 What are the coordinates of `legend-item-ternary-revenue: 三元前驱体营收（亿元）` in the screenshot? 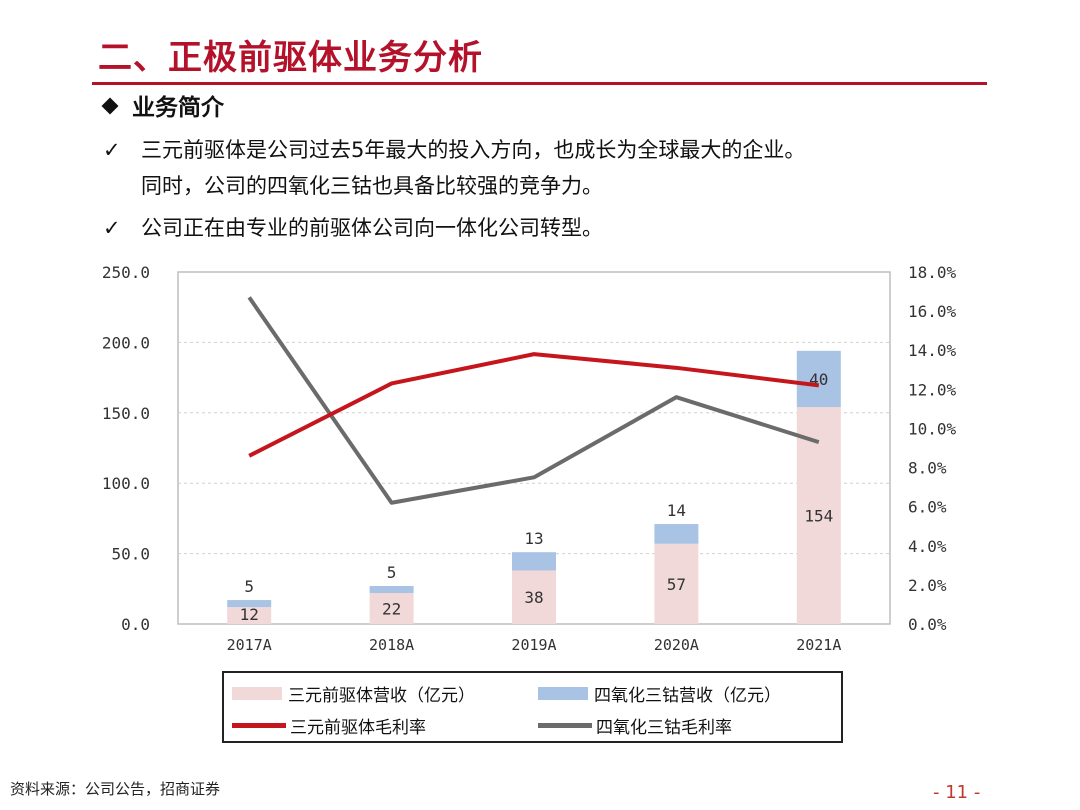 It's located at (353, 693).